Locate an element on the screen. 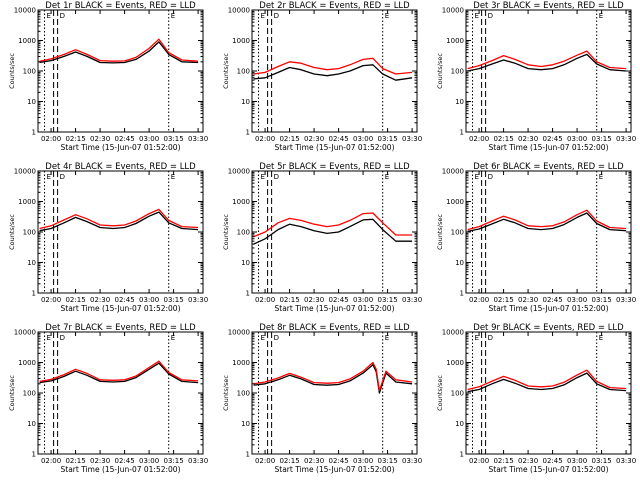 The width and height of the screenshot is (640, 480). y-tick-label: 10000 is located at coordinates (453, 11).